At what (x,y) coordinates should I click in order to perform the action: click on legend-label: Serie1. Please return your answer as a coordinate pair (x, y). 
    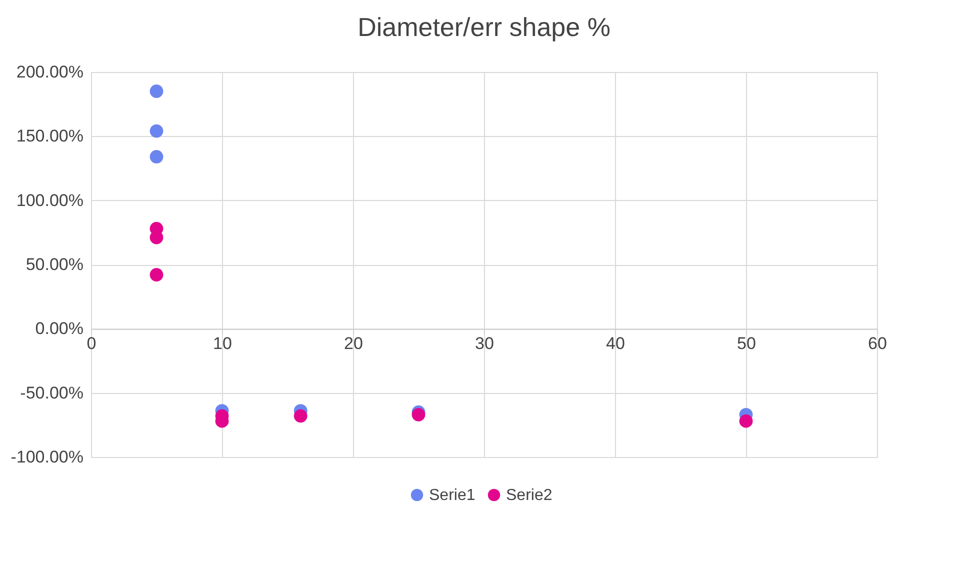
    Looking at the image, I should click on (452, 495).